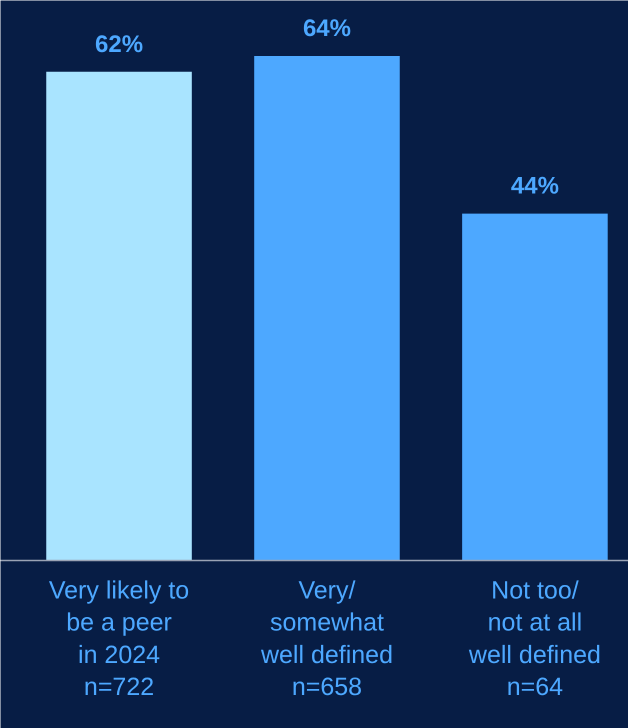 The image size is (628, 728). What do you see at coordinates (119, 44) in the screenshot?
I see `data-label: 62%` at bounding box center [119, 44].